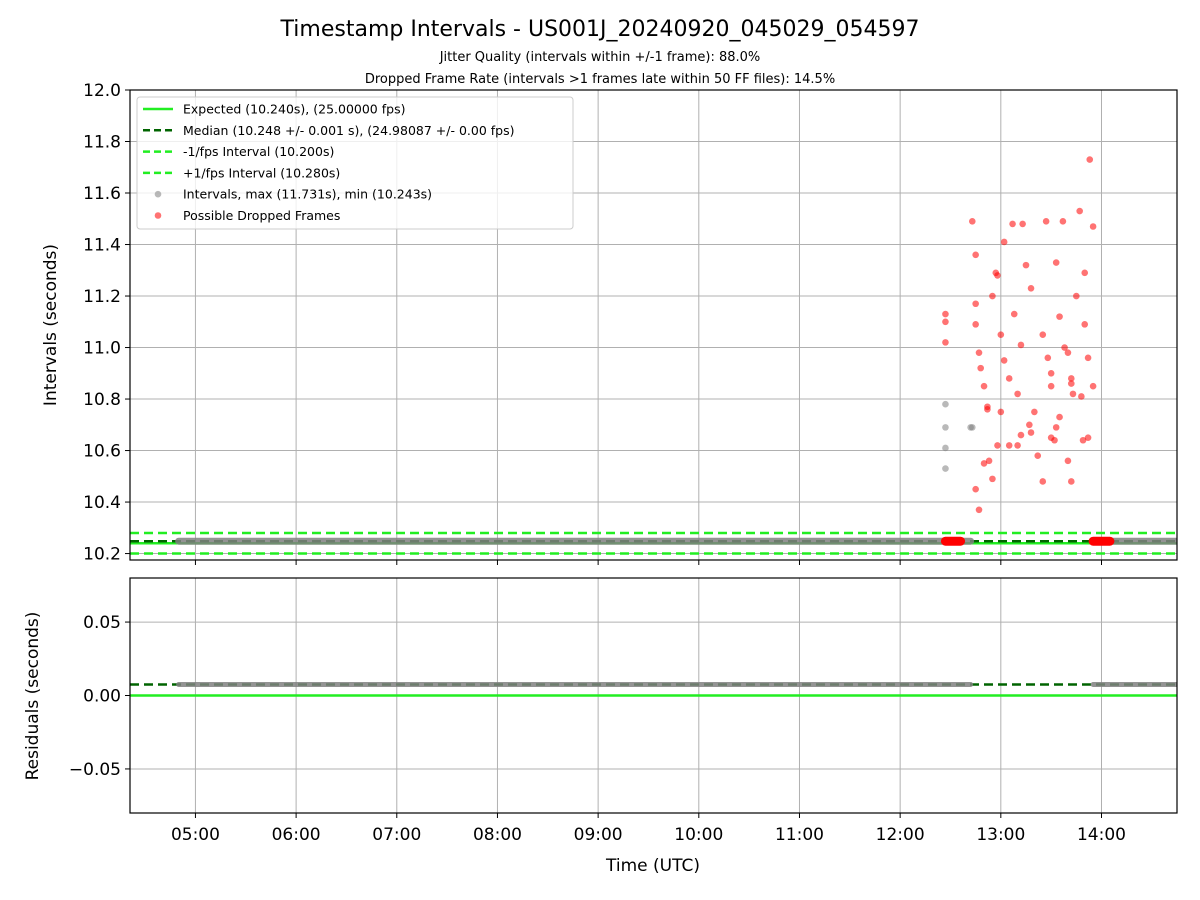 Image resolution: width=1200 pixels, height=900 pixels. Describe the element at coordinates (653, 689) in the screenshot. I see `bottom-plot-area` at that location.